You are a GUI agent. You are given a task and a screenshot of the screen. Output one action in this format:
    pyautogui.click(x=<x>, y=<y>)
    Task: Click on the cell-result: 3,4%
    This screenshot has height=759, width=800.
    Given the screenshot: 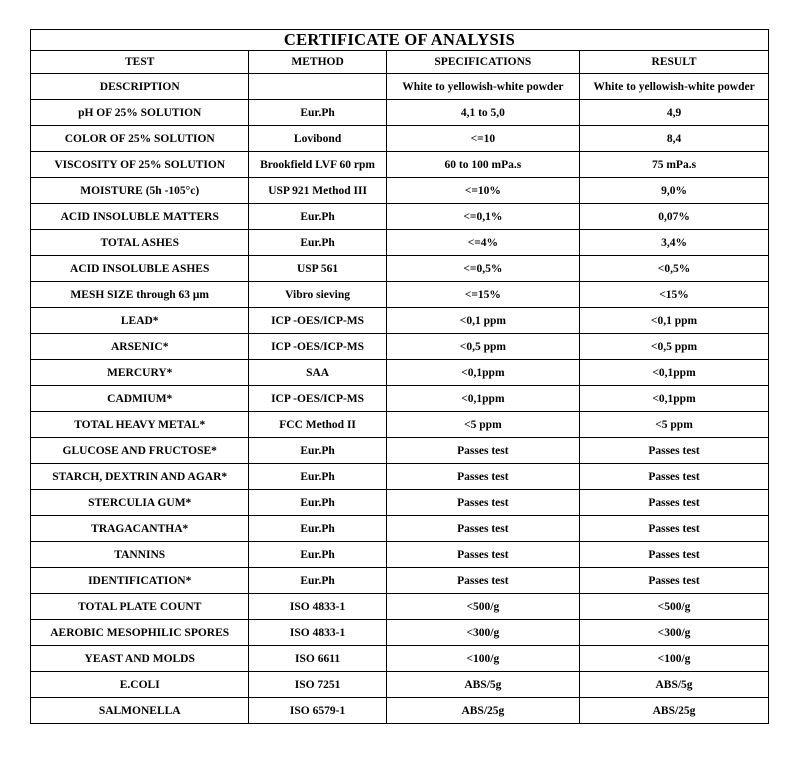 What is the action you would take?
    pyautogui.click(x=674, y=242)
    